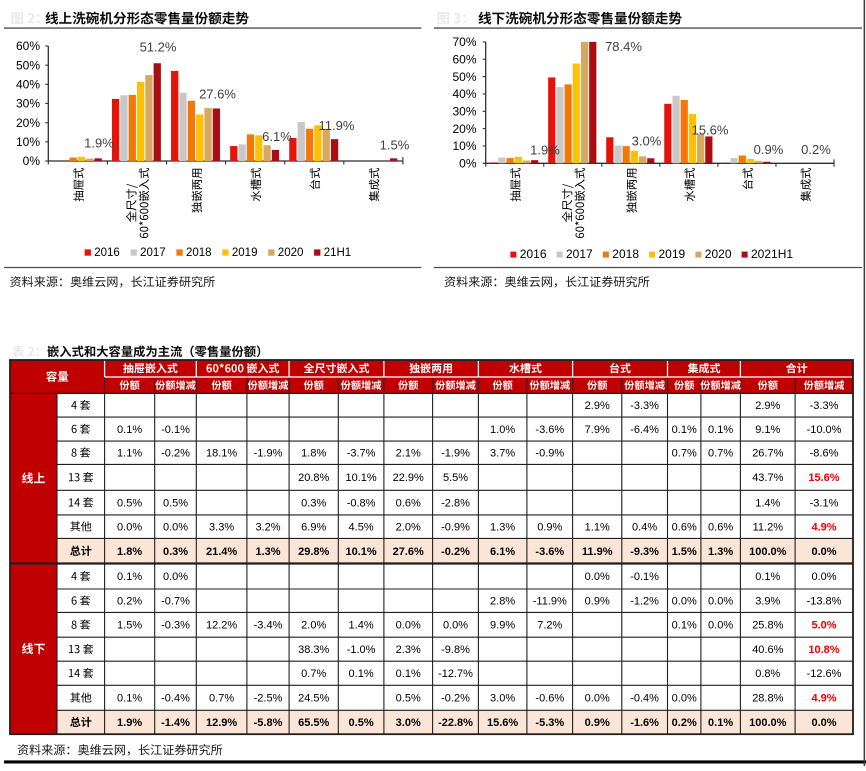  I want to click on svg-text: 2021H1, so click(772, 254).